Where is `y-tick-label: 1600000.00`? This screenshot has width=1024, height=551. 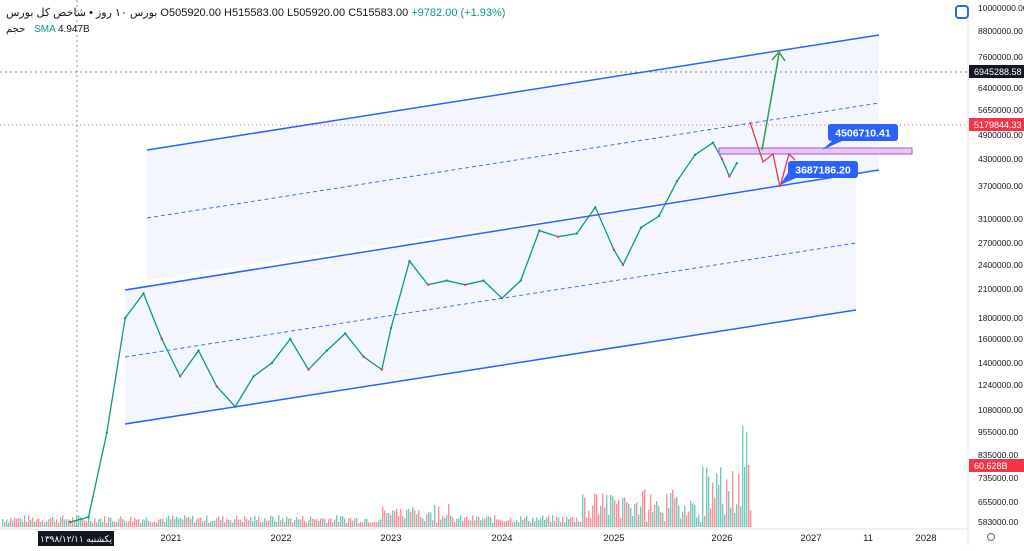
y-tick-label: 1600000.00 is located at coordinates (1000, 339).